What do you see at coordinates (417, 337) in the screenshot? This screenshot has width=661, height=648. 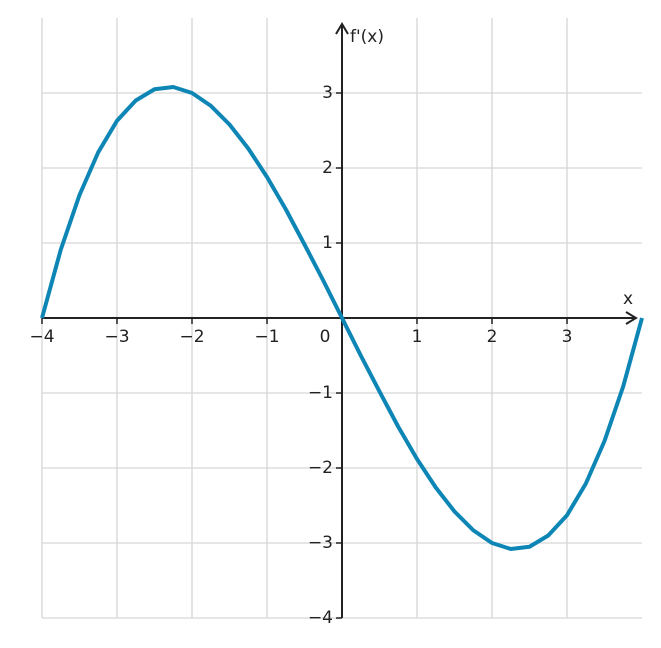 I see `x-tick-label: 1` at bounding box center [417, 337].